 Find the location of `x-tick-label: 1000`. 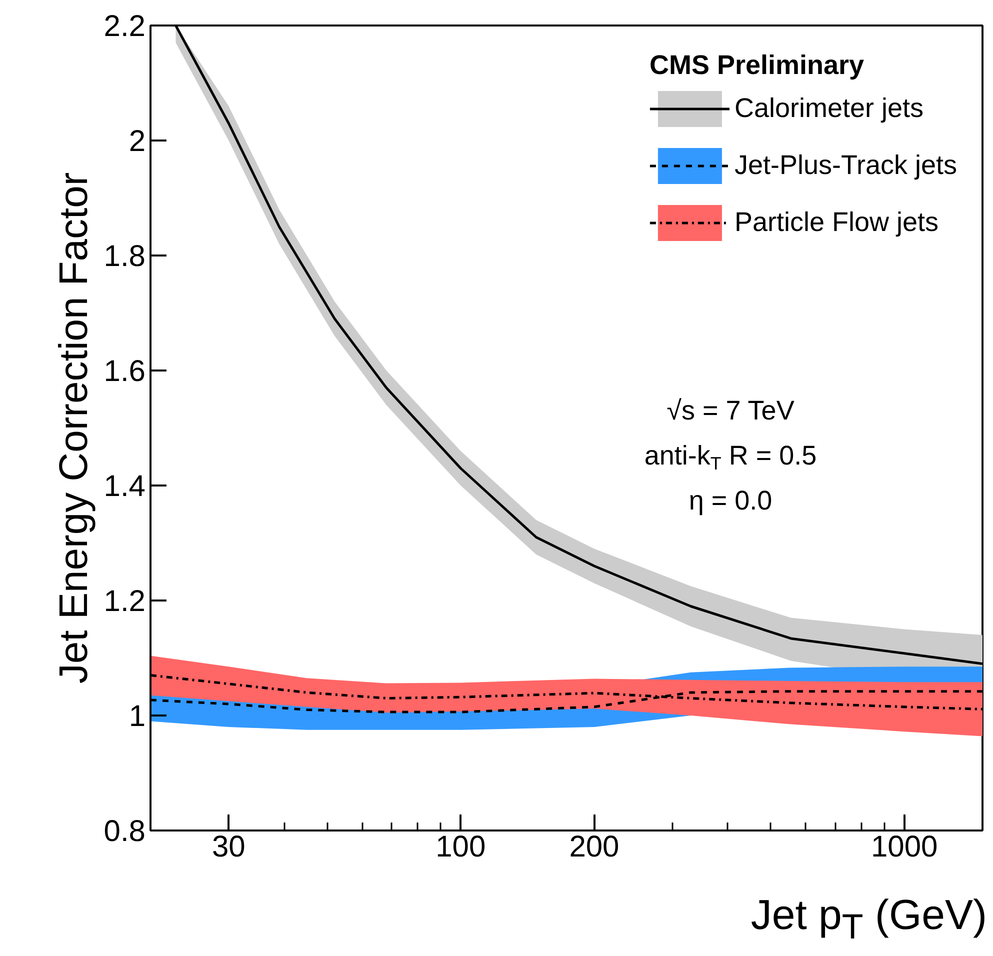

x-tick-label: 1000 is located at coordinates (904, 847).